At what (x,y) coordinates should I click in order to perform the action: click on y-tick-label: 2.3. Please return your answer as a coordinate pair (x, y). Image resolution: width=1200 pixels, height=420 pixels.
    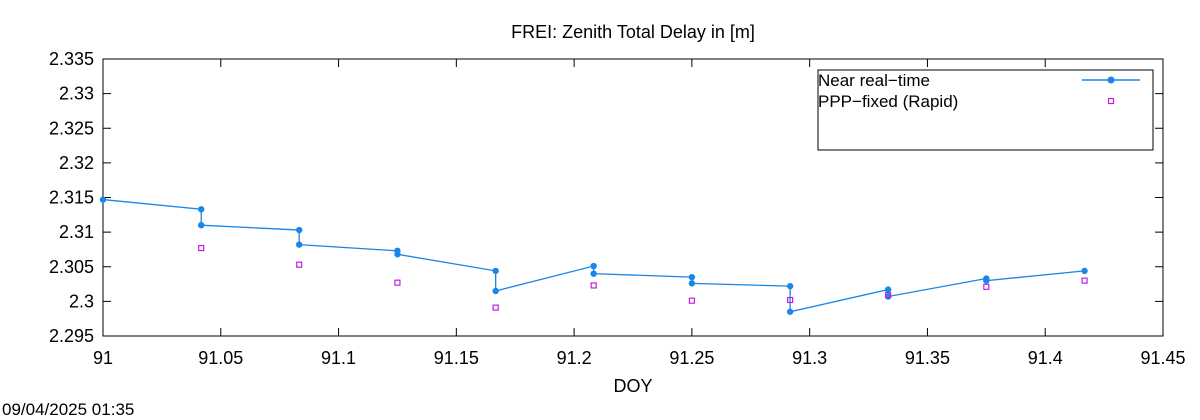
    Looking at the image, I should click on (81, 301).